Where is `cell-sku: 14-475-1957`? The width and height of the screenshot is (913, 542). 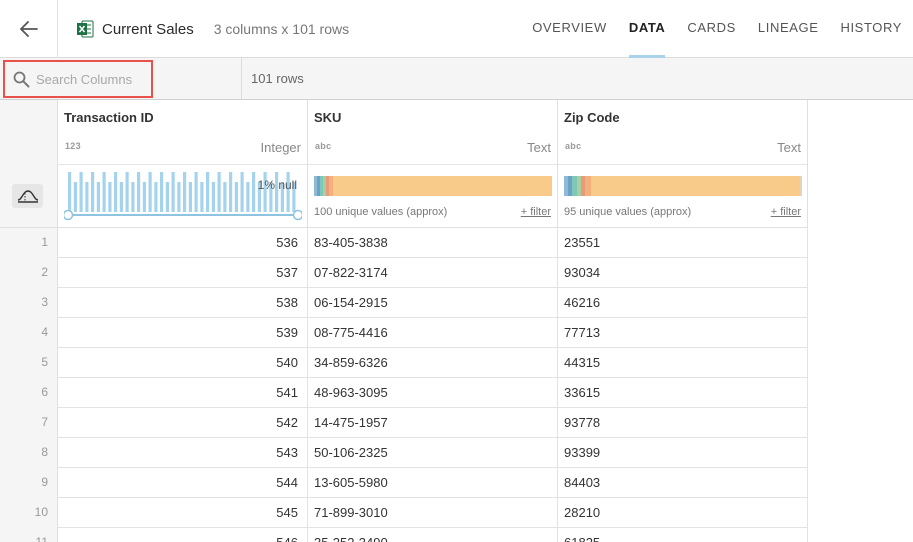
cell-sku: 14-475-1957 is located at coordinates (433, 423).